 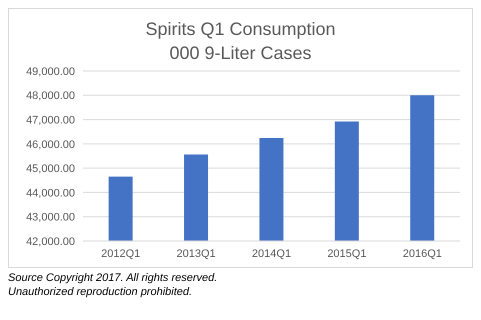 What do you see at coordinates (196, 254) in the screenshot?
I see `x-tick-label: 2013Q1` at bounding box center [196, 254].